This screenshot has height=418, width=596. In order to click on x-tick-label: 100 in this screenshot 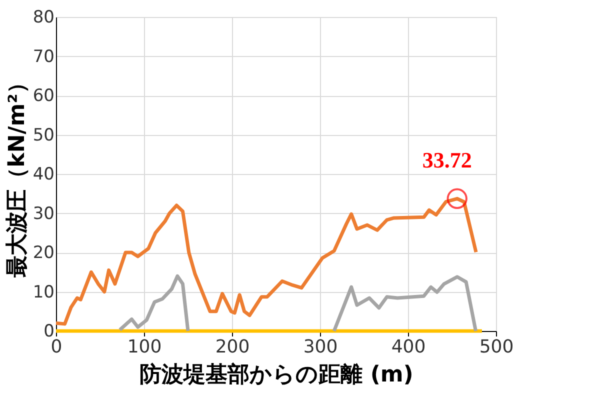, I will do `click(144, 347)`.